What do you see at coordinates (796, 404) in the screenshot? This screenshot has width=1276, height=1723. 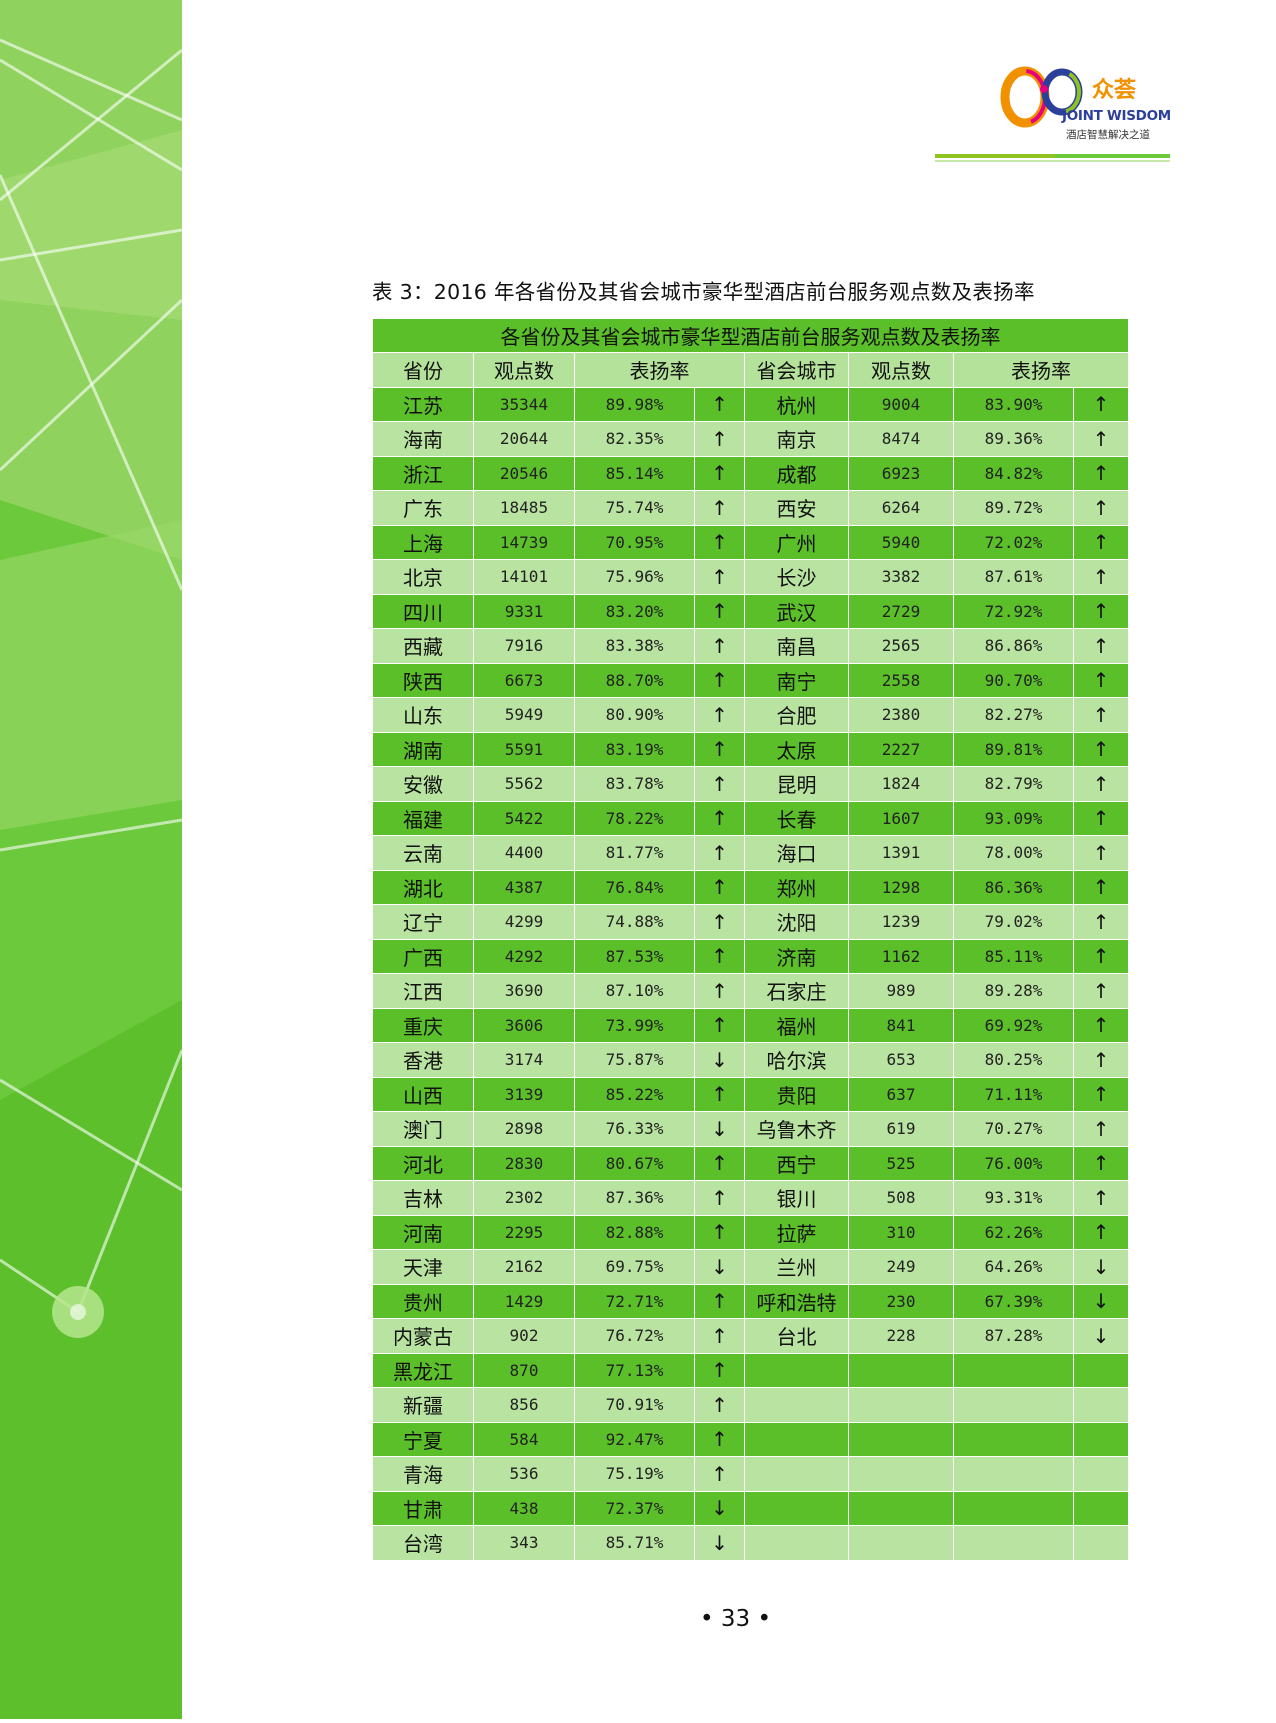 I see `cell-city: 杭州` at bounding box center [796, 404].